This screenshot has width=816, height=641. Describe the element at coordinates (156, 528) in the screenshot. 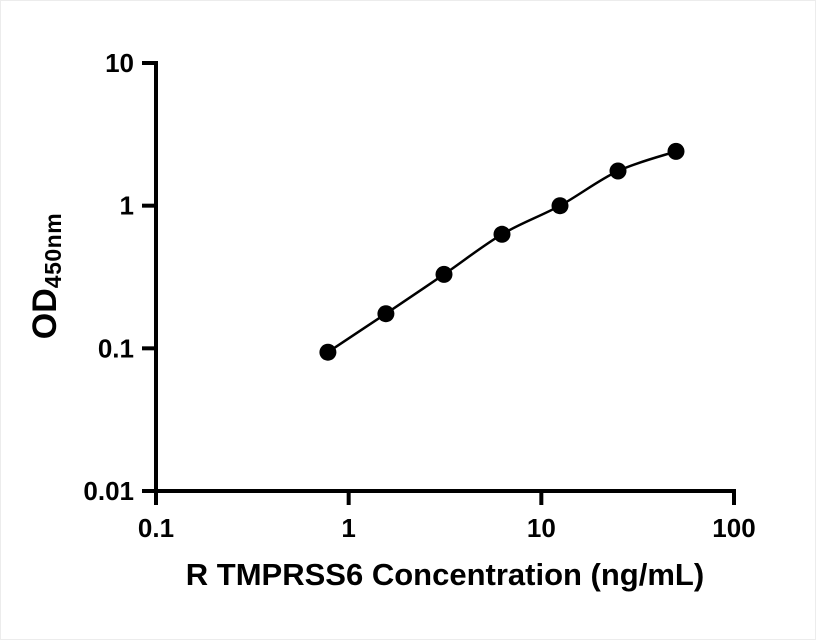

I see `x-axis-tick-label: 0.1` at that location.